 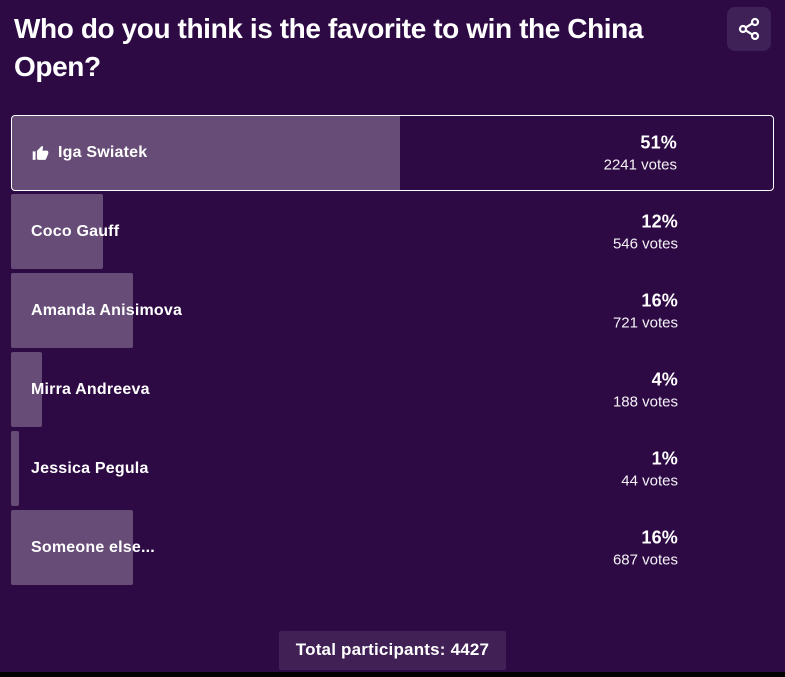 What do you see at coordinates (645, 322) in the screenshot?
I see `option-votes: 721 votes` at bounding box center [645, 322].